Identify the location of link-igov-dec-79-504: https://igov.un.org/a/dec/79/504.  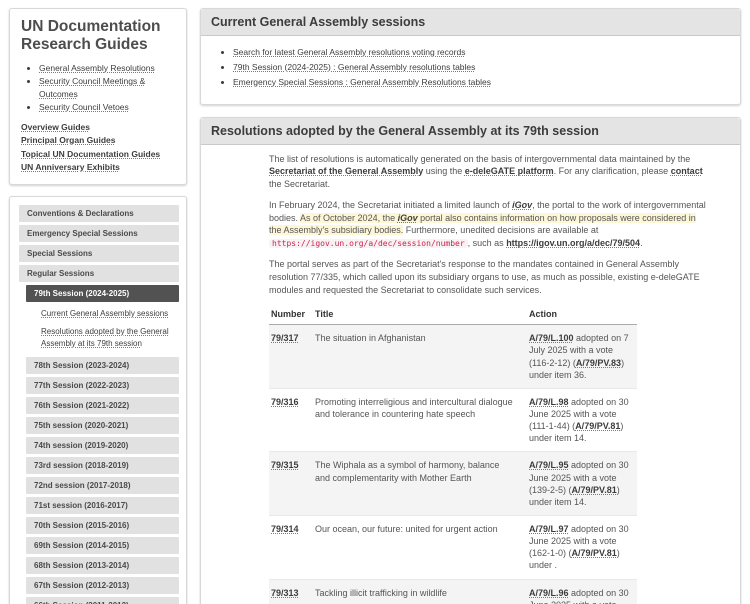
(573, 243).